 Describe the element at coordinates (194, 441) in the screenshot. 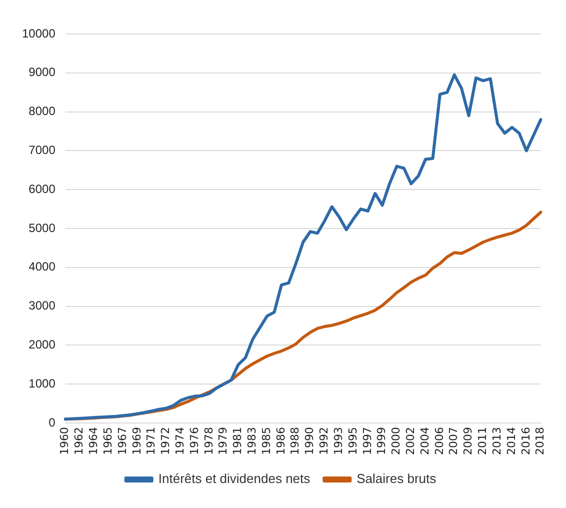

I see `x-tick-label: 1976` at that location.